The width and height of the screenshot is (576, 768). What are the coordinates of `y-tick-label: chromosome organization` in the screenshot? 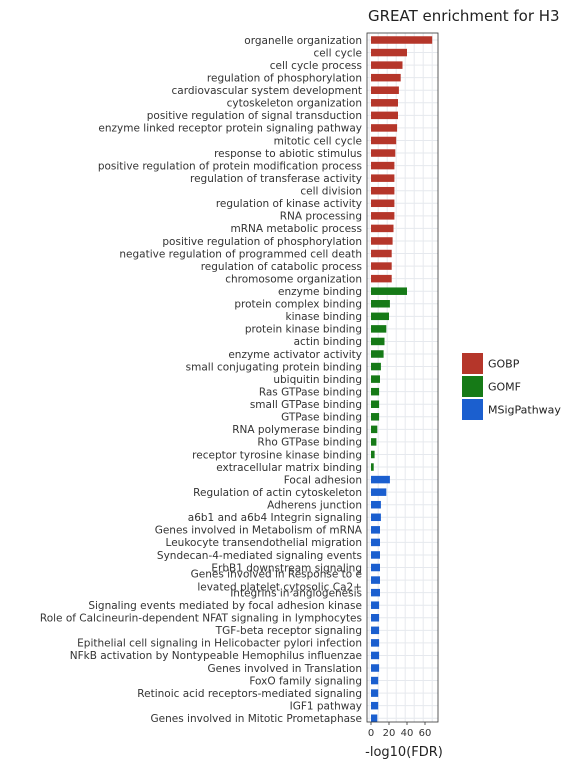 It's located at (293, 279).